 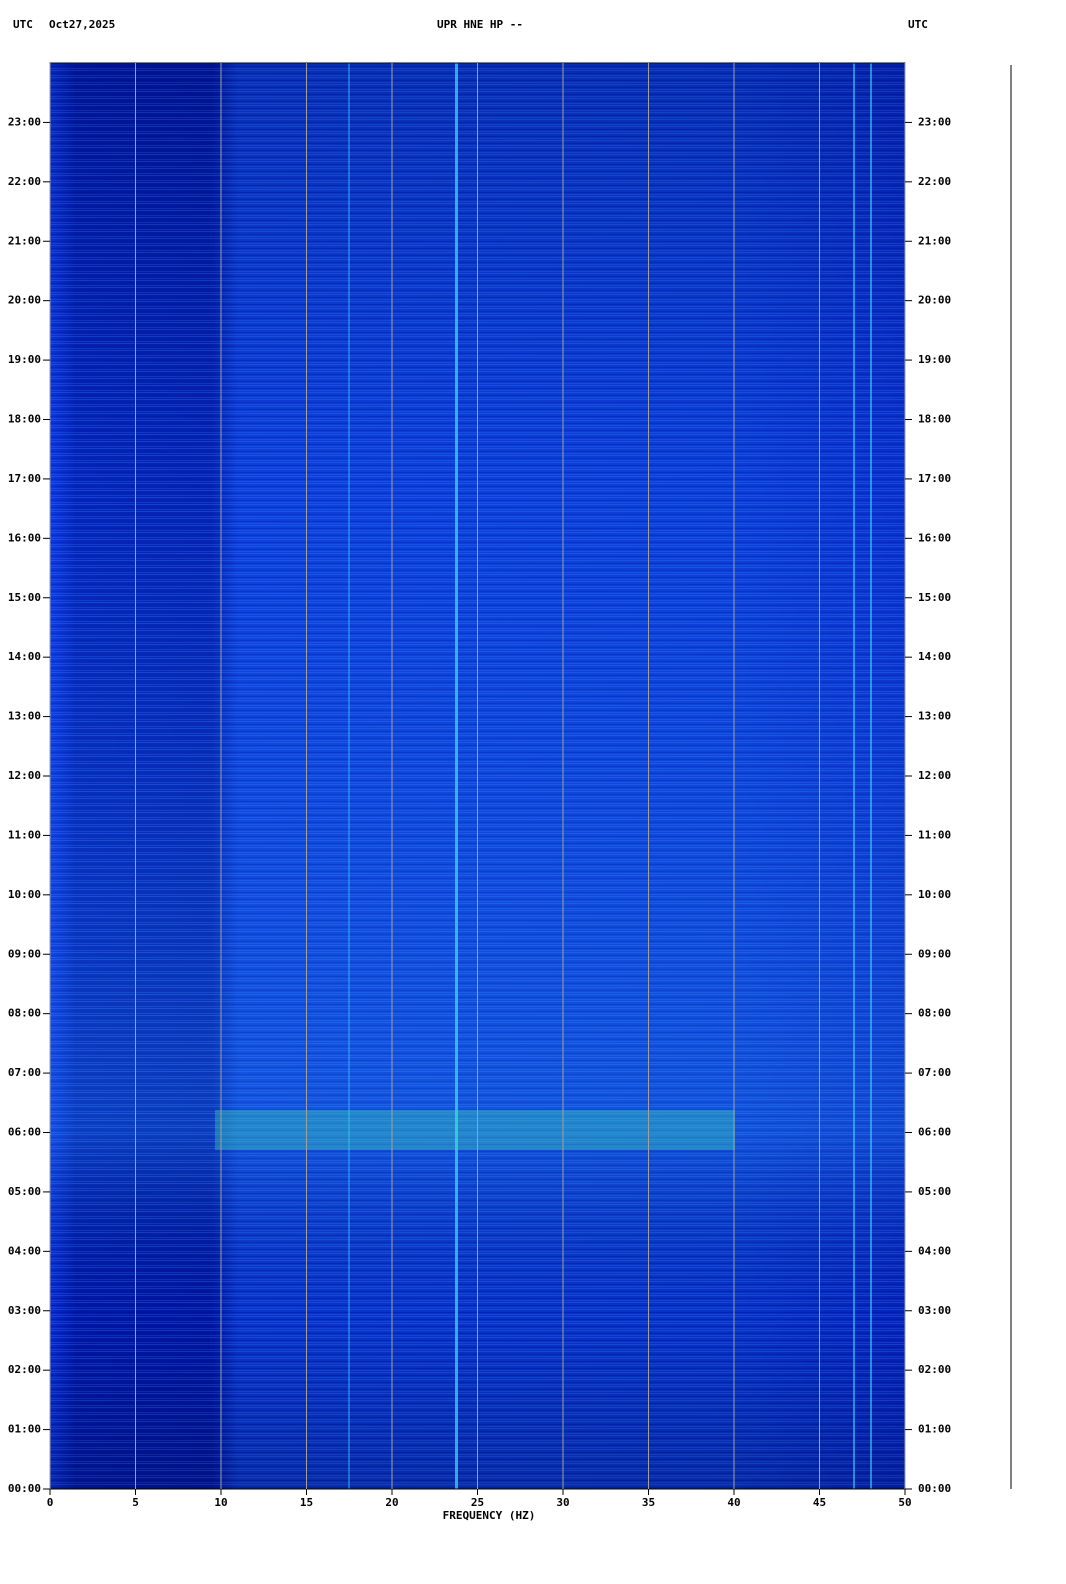 What do you see at coordinates (306, 1502) in the screenshot?
I see `x-tick-label: 15` at bounding box center [306, 1502].